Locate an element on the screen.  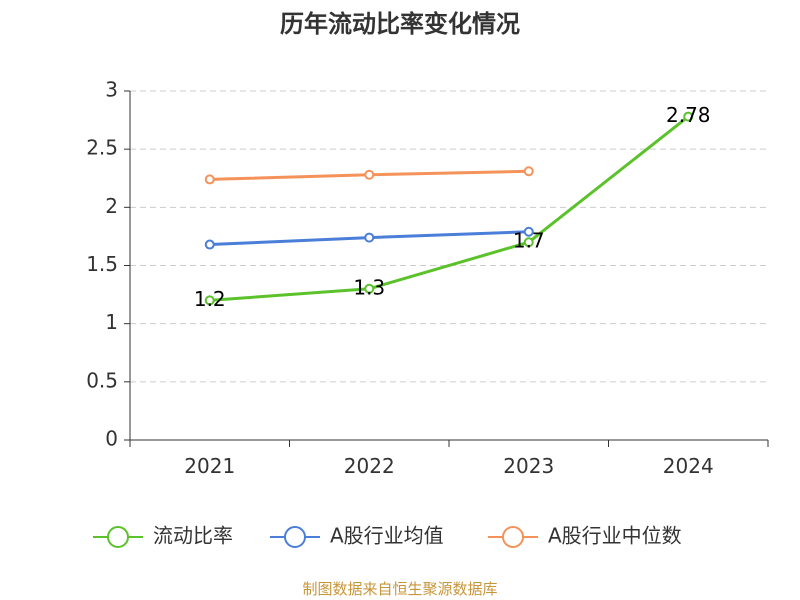
legend-item: A股行业中位数 is located at coordinates (585, 536).